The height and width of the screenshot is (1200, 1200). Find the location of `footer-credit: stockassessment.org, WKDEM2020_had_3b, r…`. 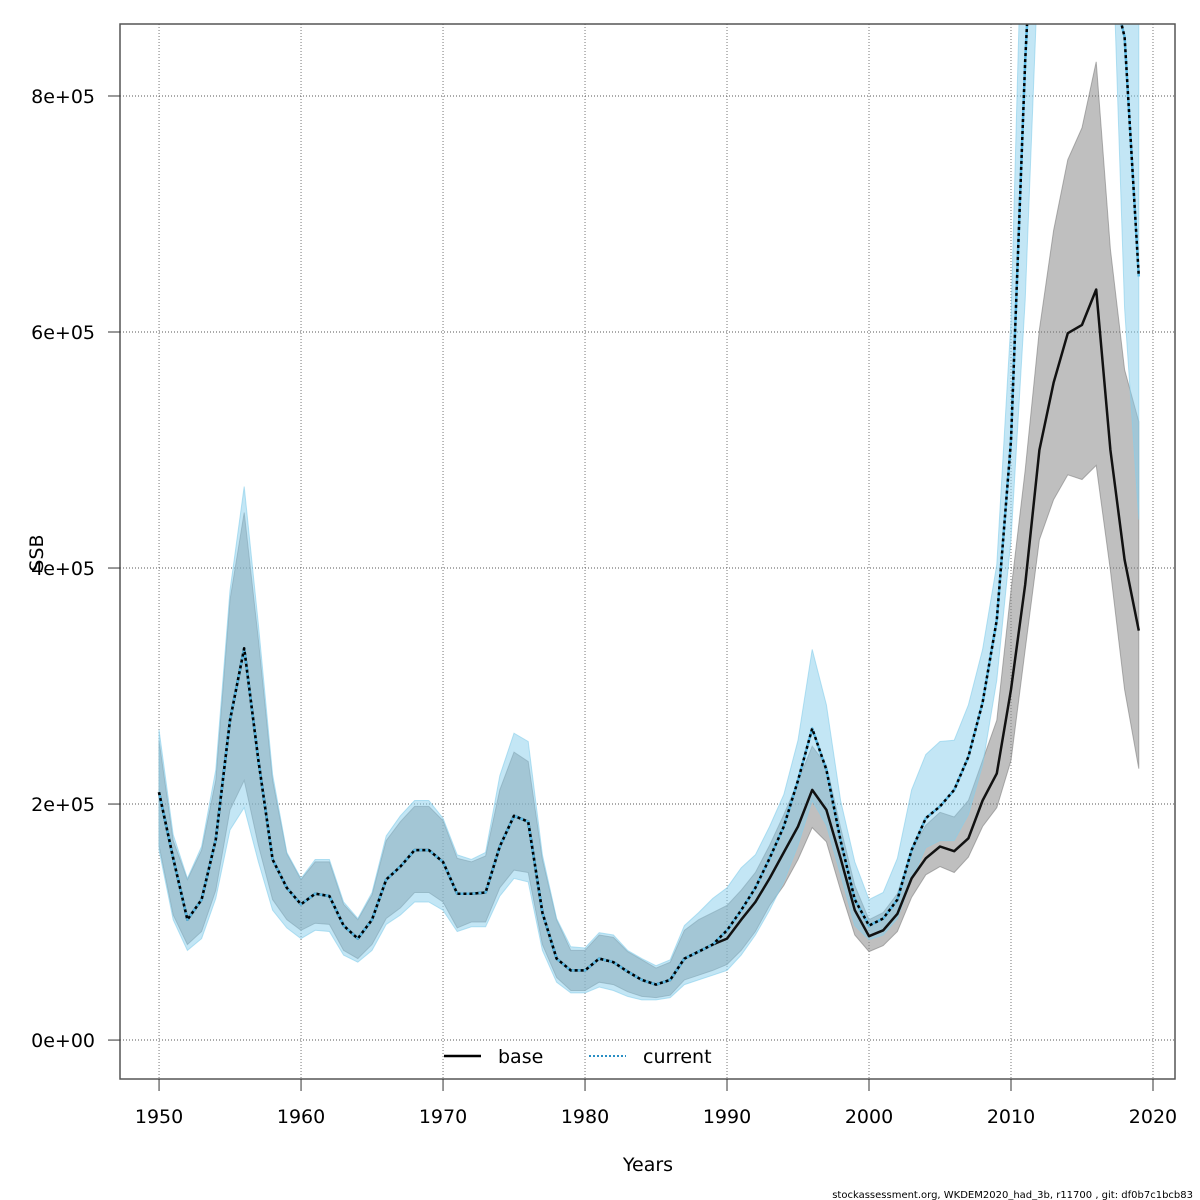

footer-credit: stockassessment.org, WKDEM2020_had_3b, r… is located at coordinates (1012, 1195).